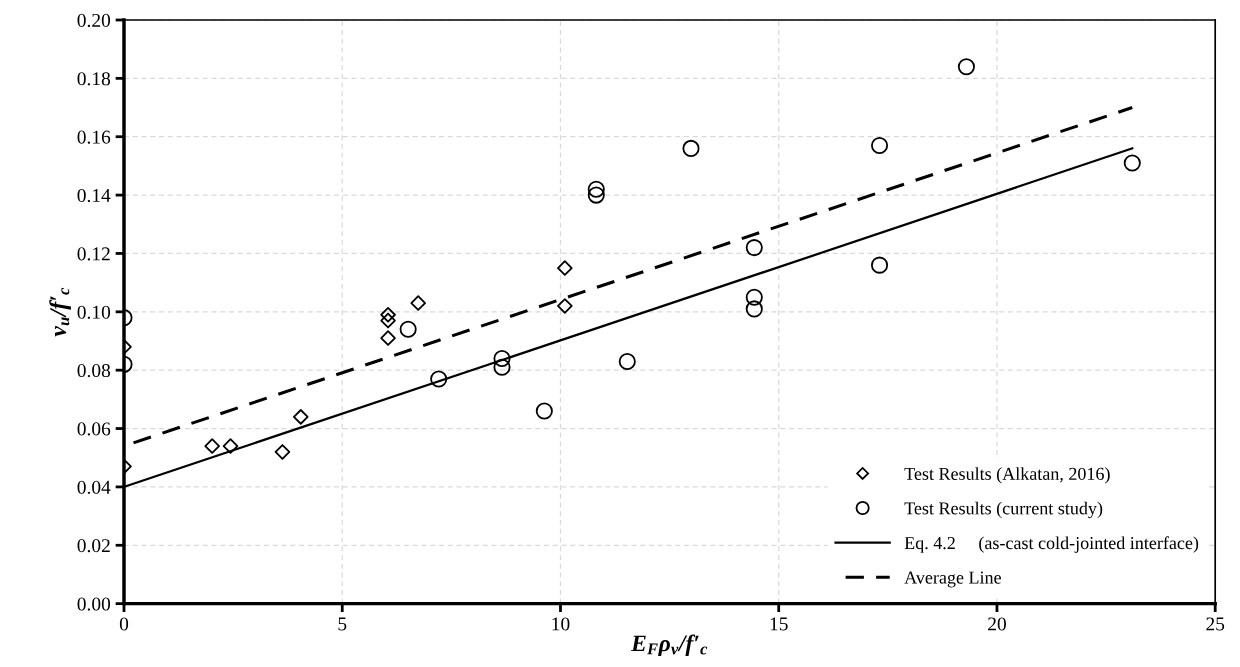 This screenshot has width=1240, height=667. Describe the element at coordinates (342, 624) in the screenshot. I see `x-tick-label: 5` at that location.